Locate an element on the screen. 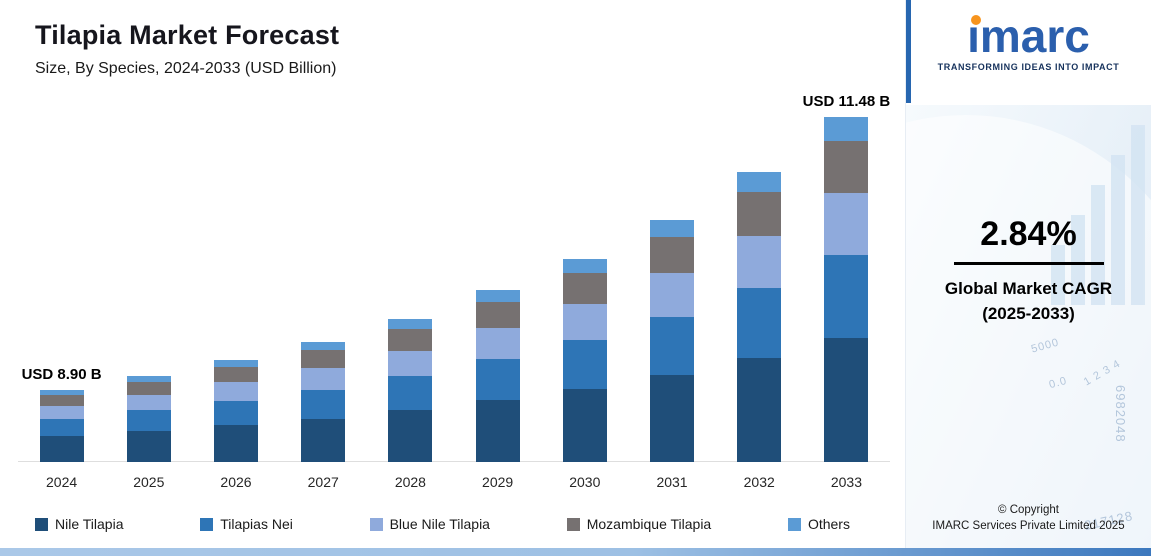 The height and width of the screenshot is (556, 1151). x-axis-label-2024: 2024 is located at coordinates (62, 482).